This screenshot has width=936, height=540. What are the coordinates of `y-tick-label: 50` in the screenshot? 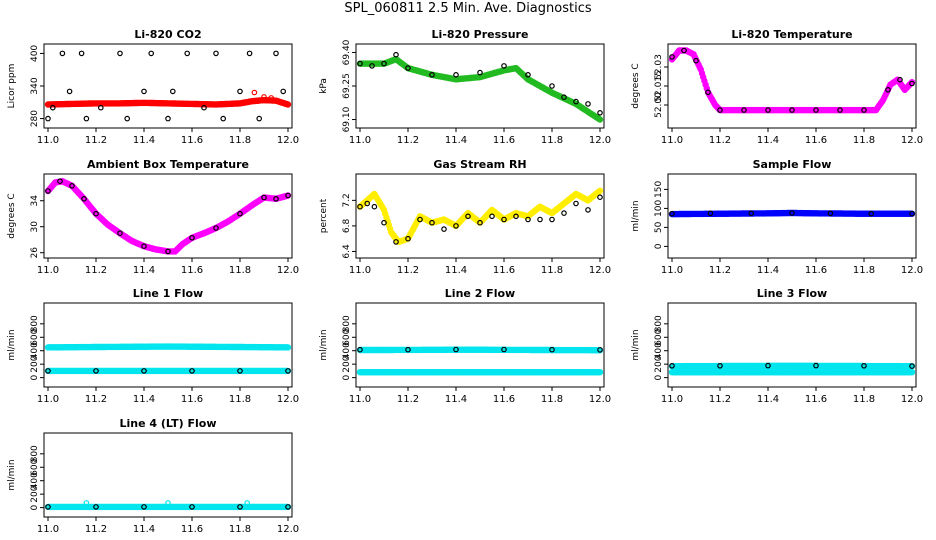 It's located at (659, 227).